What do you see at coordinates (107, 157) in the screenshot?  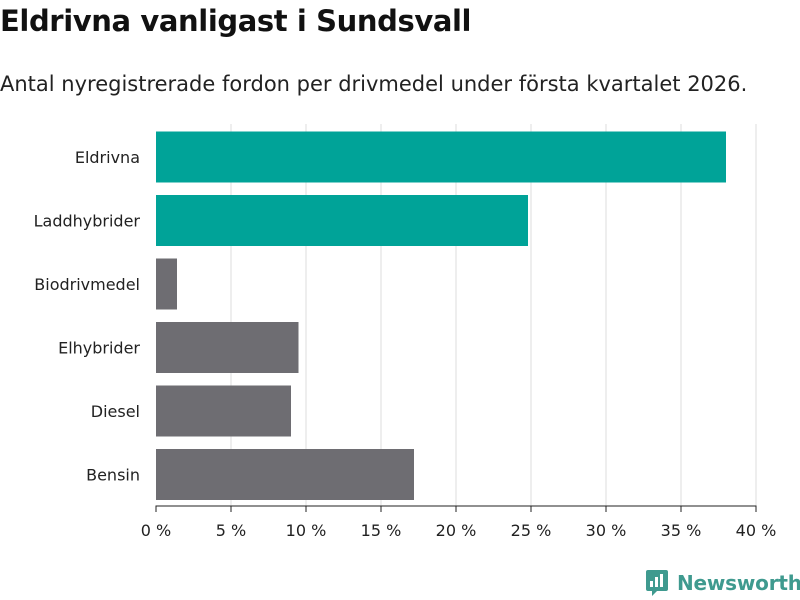 I see `category-label: Eldrivna` at bounding box center [107, 157].